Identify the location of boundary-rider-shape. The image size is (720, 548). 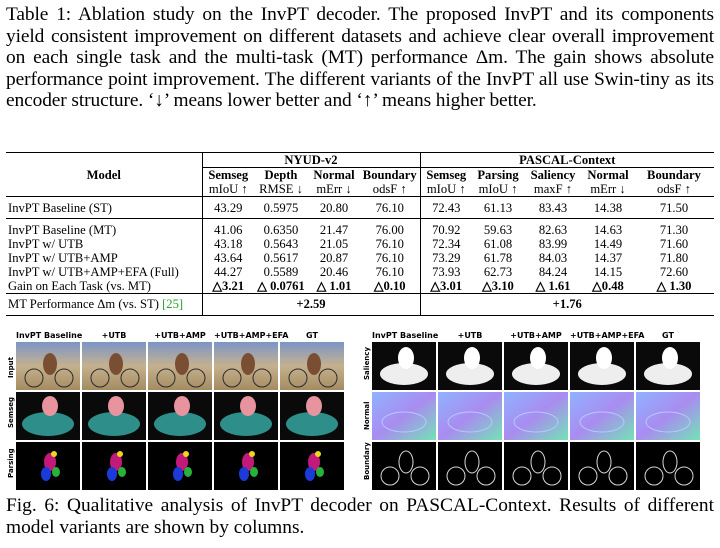
(604, 462).